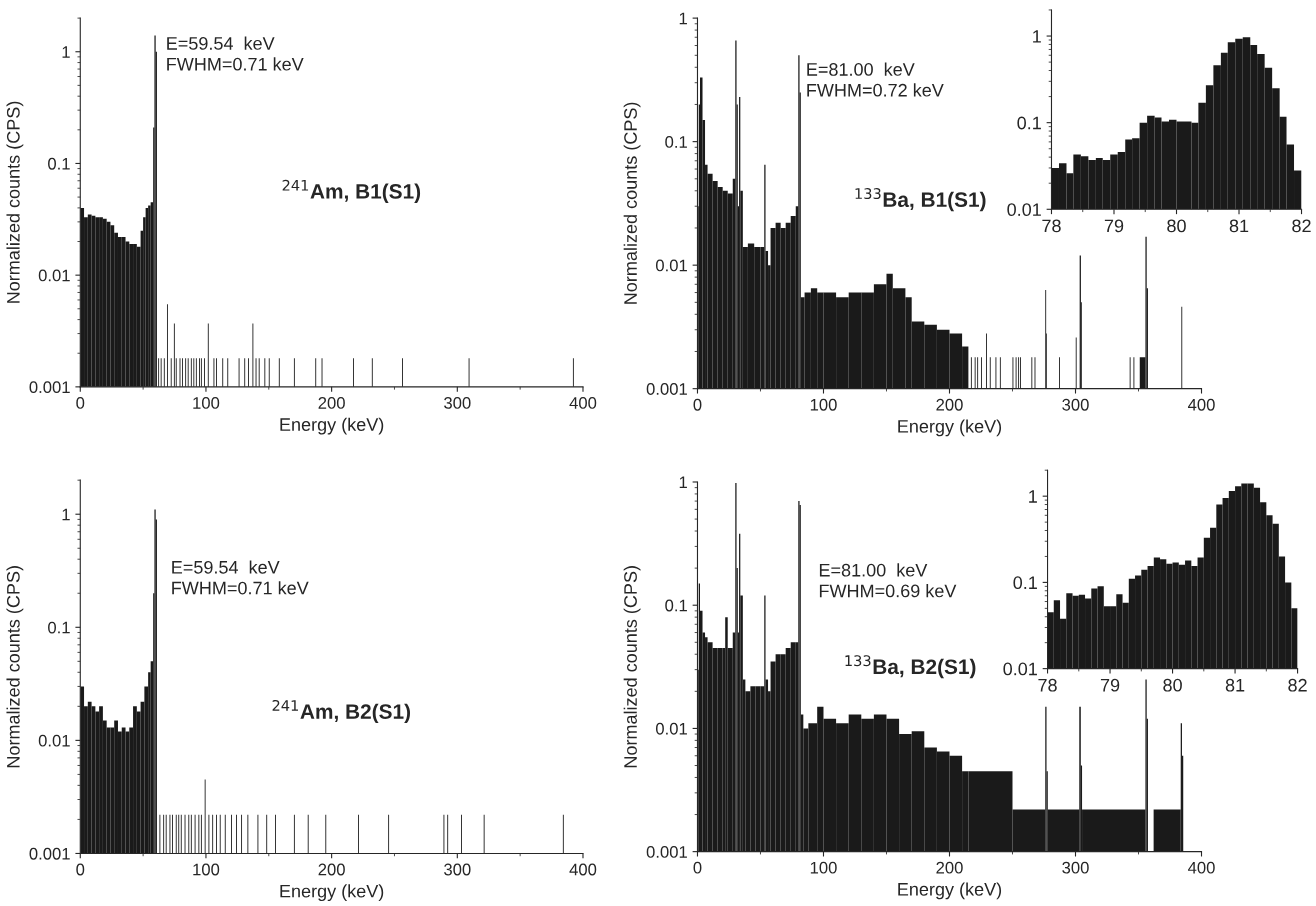  What do you see at coordinates (888, 580) in the screenshot?
I see `annotation: E=81.00 keV FWHM=0.69 keV` at bounding box center [888, 580].